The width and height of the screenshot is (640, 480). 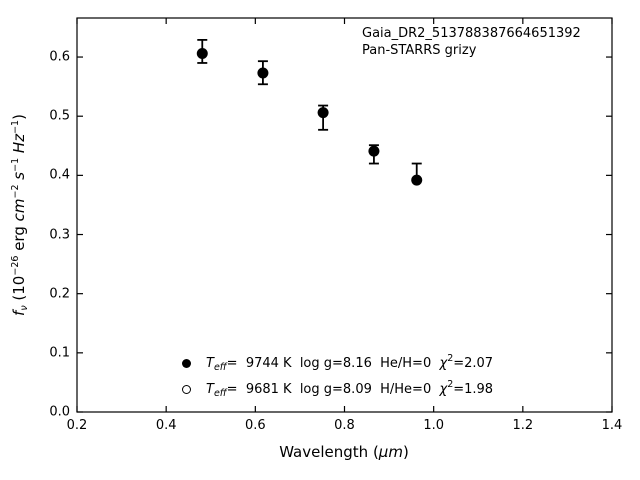 I want to click on data-point-z, so click(x=374, y=151).